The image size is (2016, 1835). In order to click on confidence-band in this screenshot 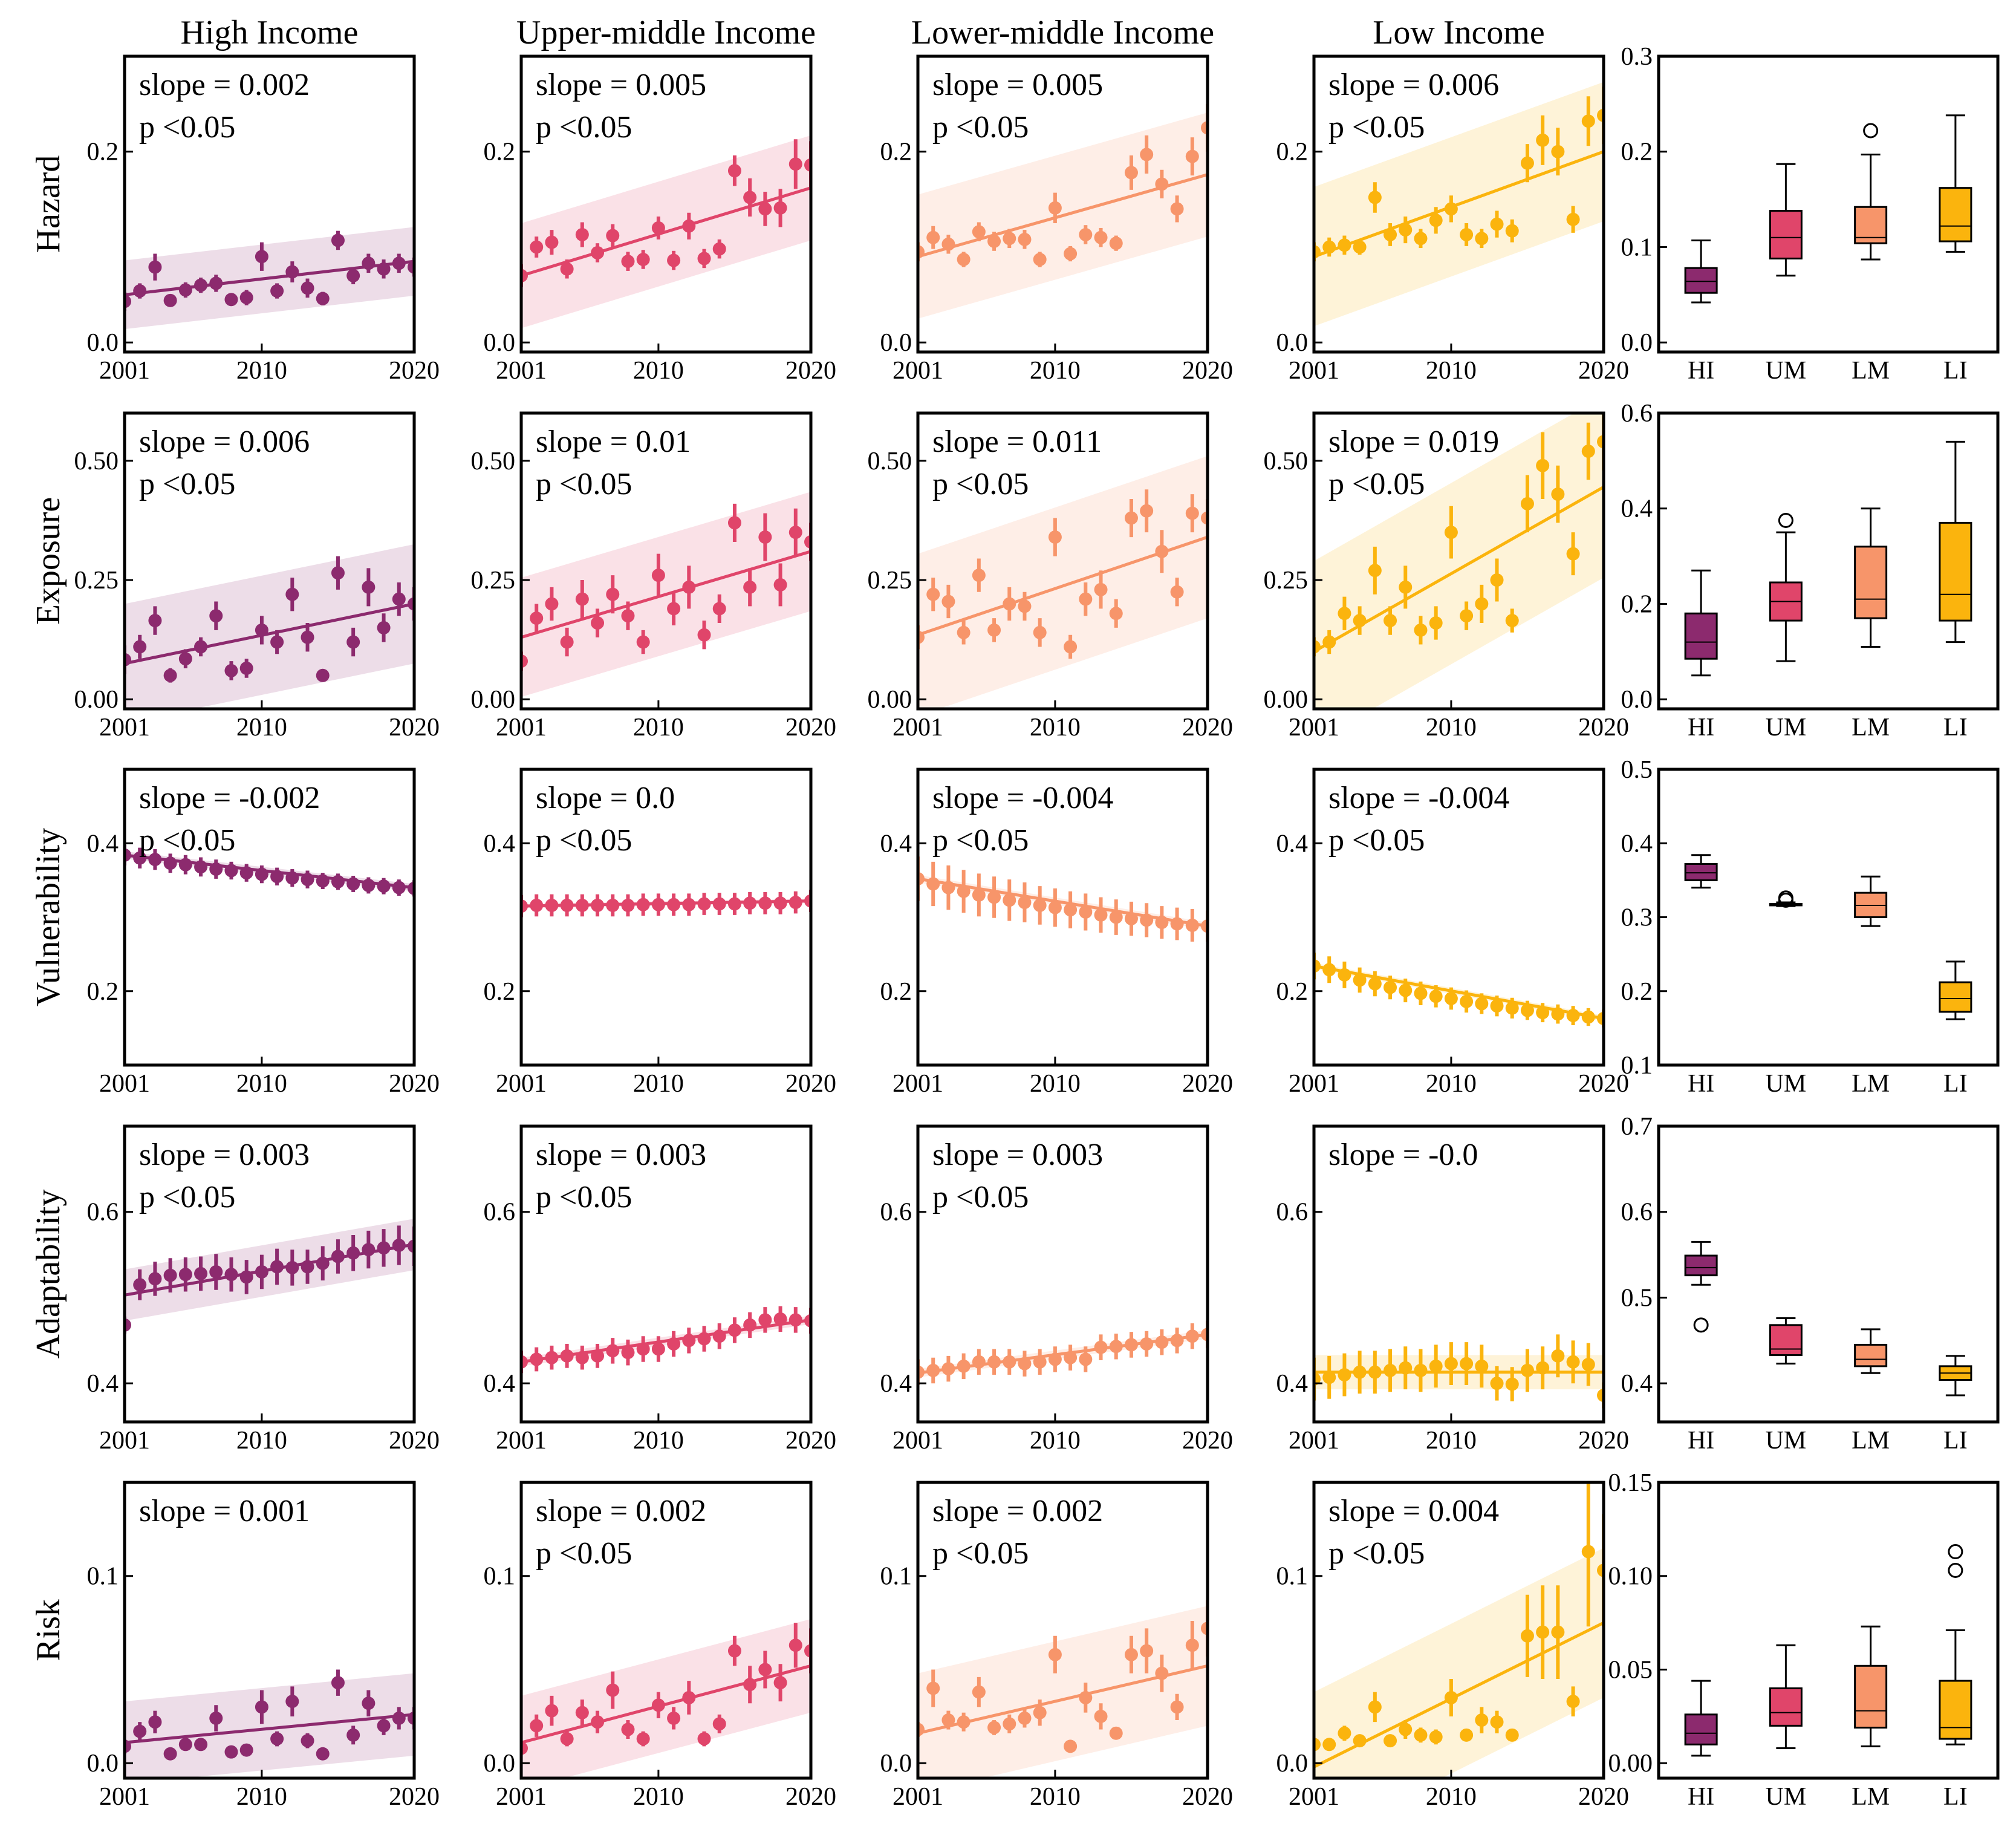, I will do `click(269, 626)`.